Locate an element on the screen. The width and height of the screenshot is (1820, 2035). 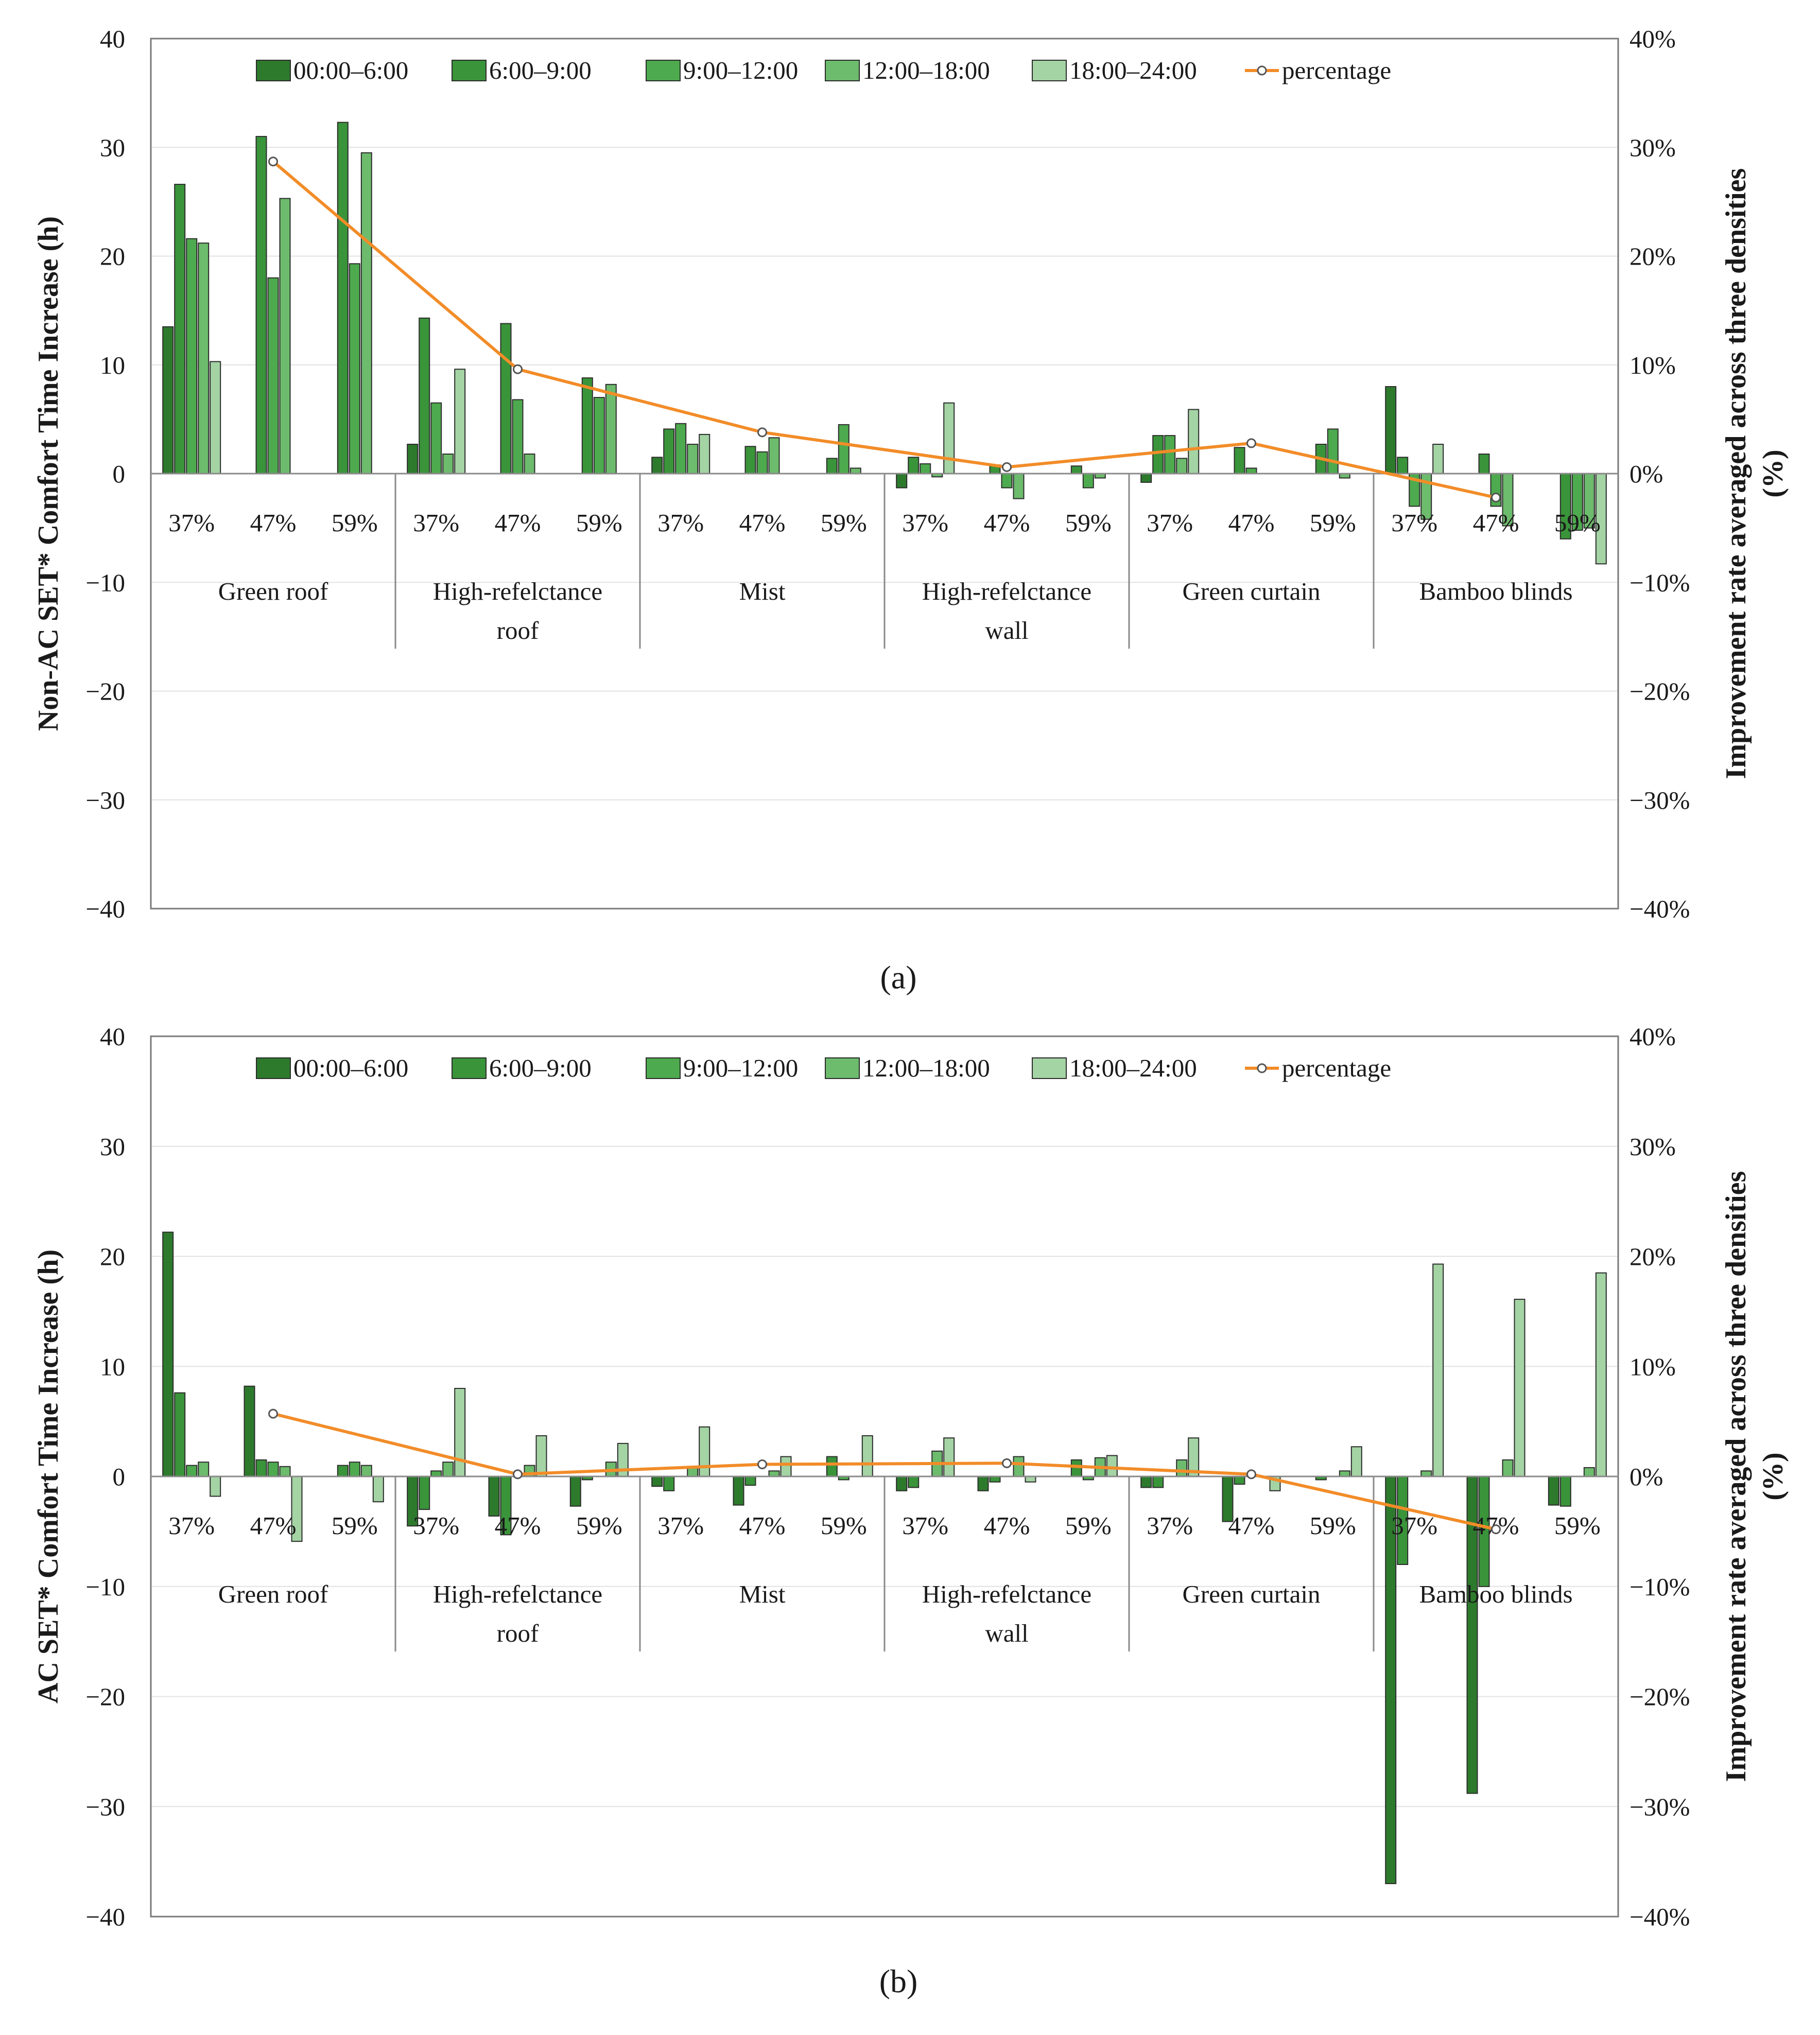
y-tick-label: −40 is located at coordinates (105, 909).